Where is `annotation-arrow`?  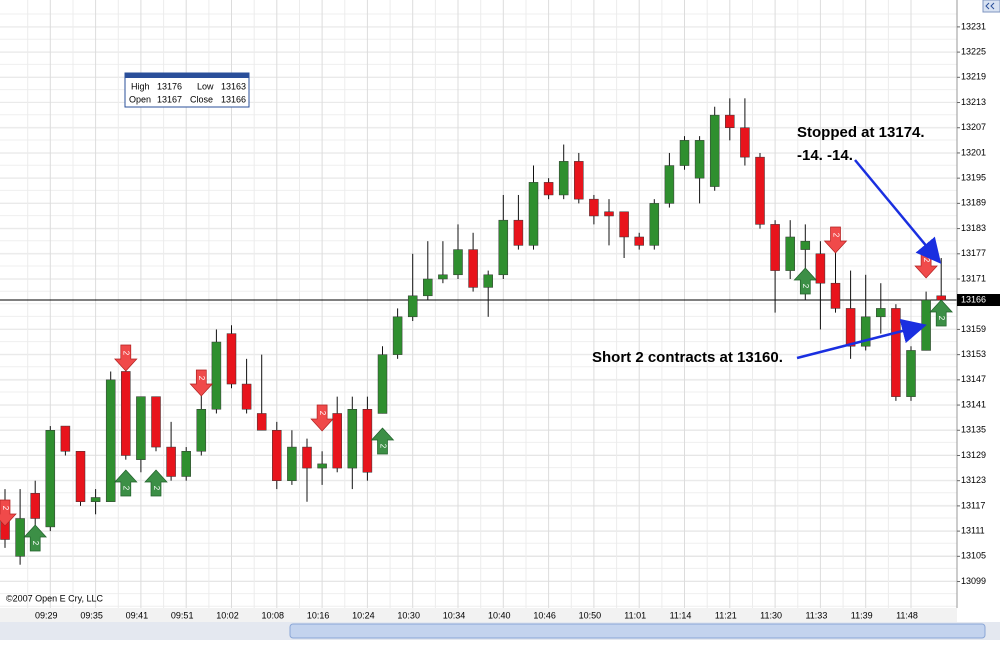 annotation-arrow is located at coordinates (861, 339).